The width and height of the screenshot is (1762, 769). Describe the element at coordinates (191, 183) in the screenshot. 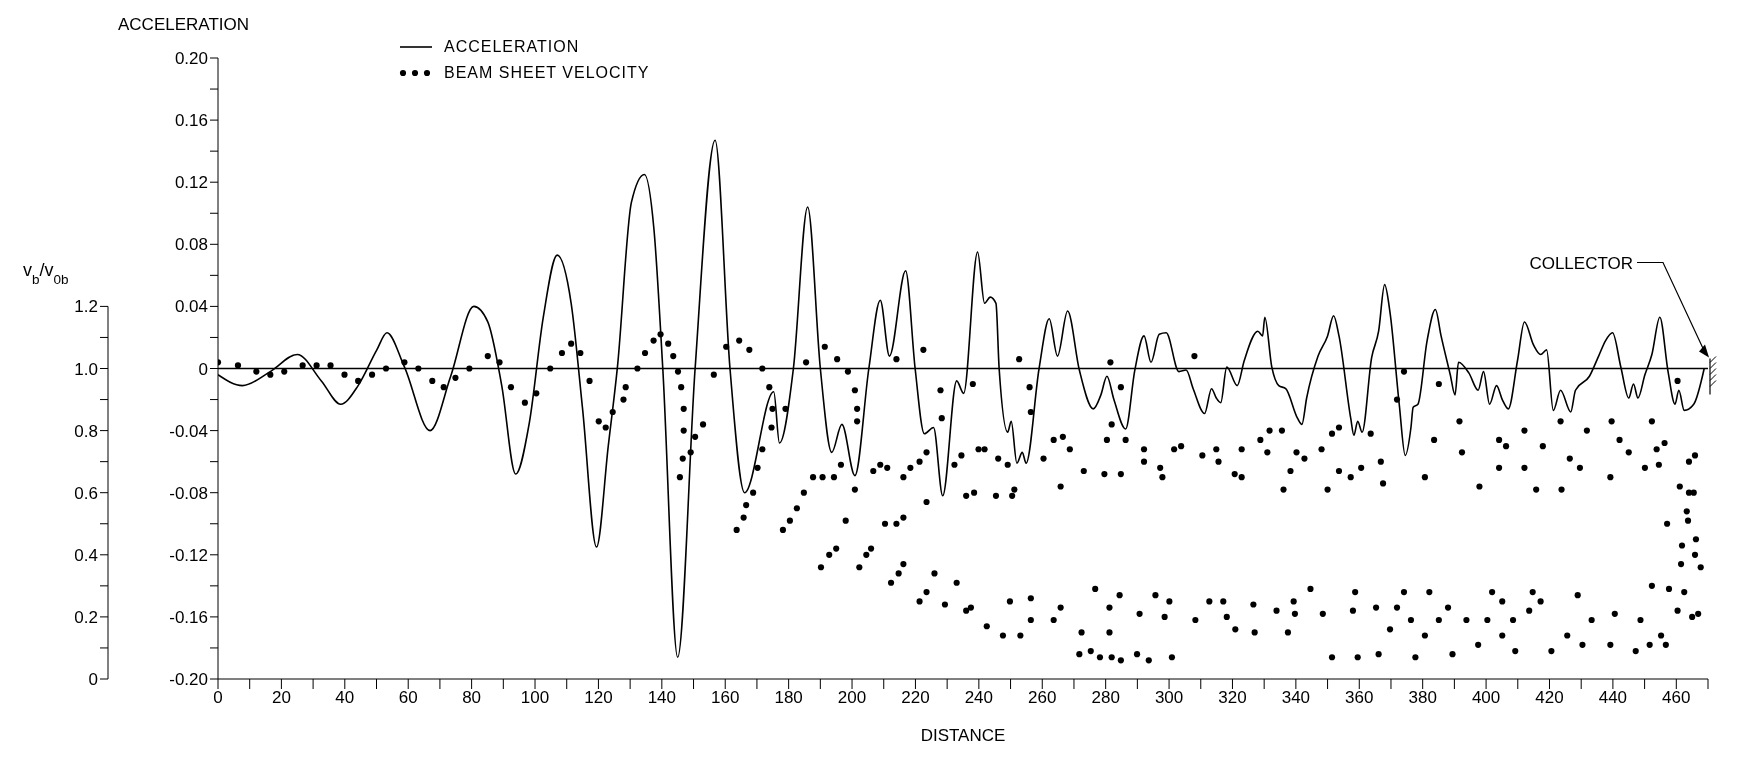

I see `y-tick-label: 0.12` at that location.